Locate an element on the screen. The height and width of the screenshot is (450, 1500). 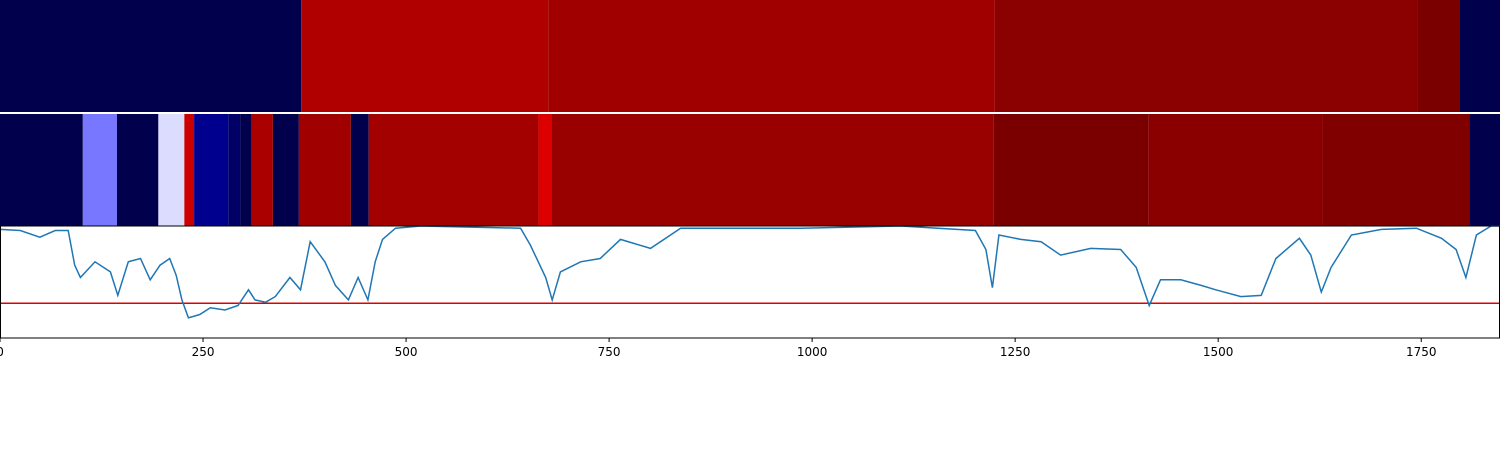
x-tick-label: 0 is located at coordinates (2, 352).